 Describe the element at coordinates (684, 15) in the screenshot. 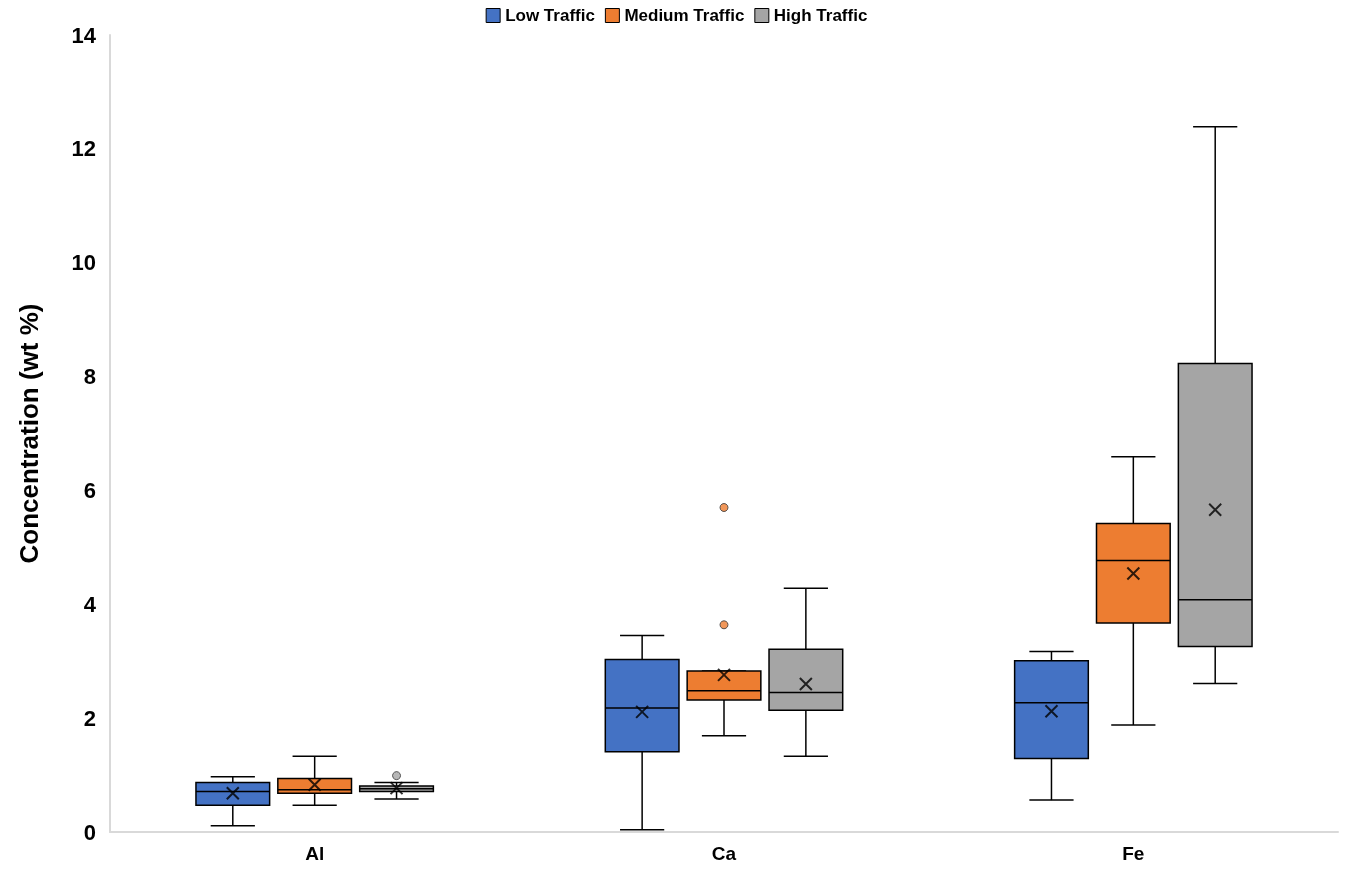

I see `legend-label: Medium Traffic` at that location.